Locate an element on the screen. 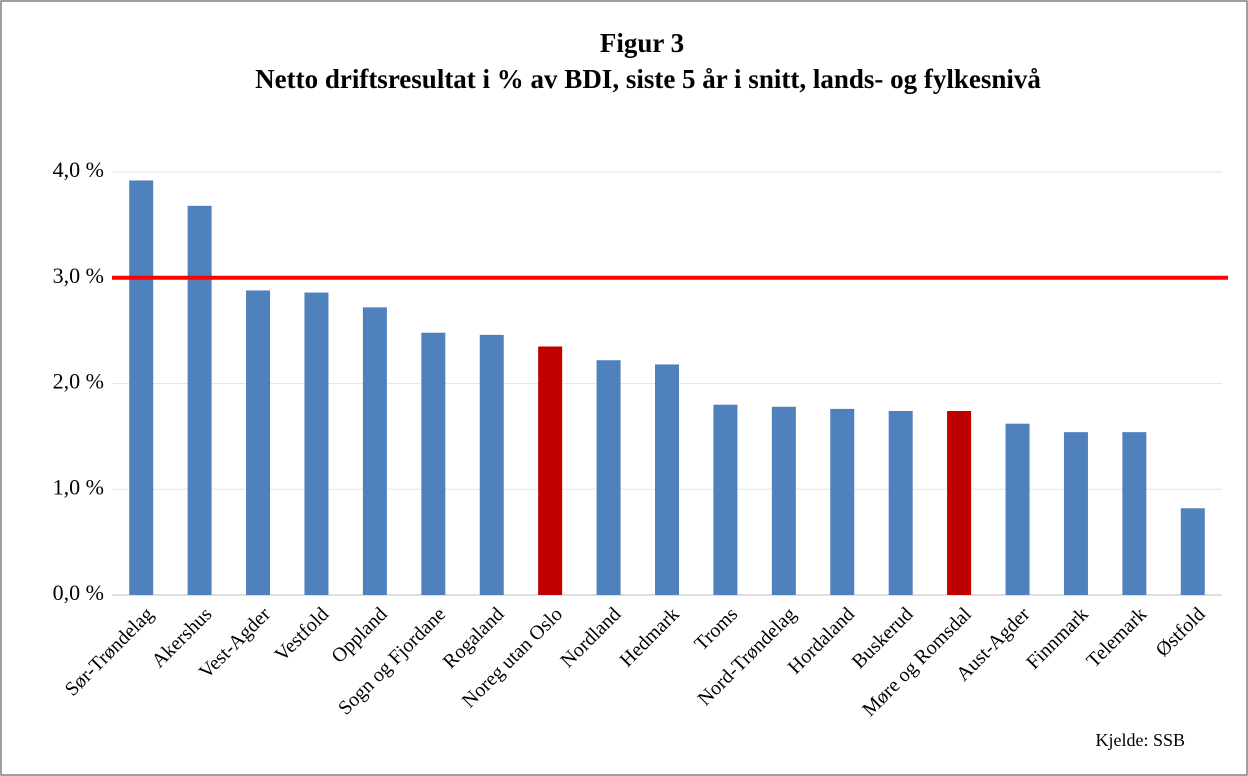 The height and width of the screenshot is (776, 1248). y-tick-label: 1,0 % is located at coordinates (78, 486).